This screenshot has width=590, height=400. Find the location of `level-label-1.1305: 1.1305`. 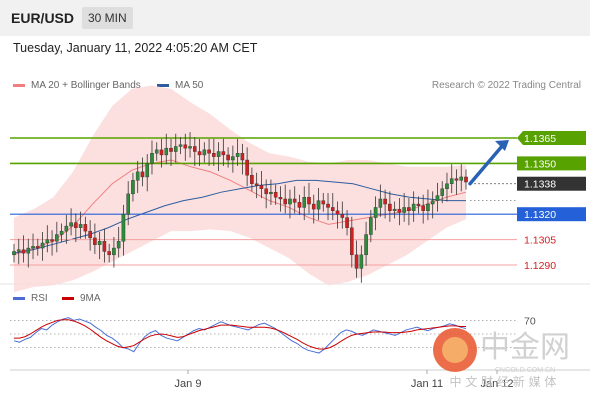

level-label-1.1305: 1.1305 is located at coordinates (540, 241).